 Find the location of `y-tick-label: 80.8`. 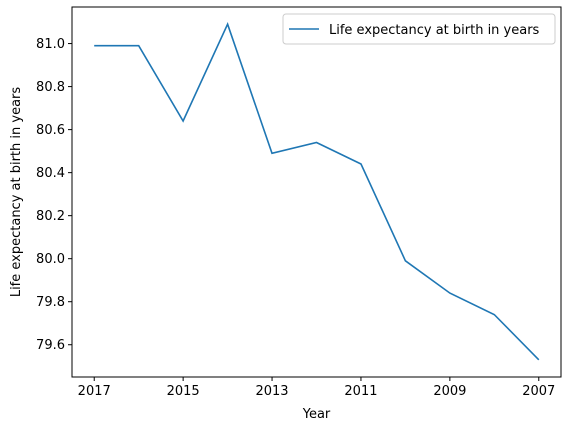

y-tick-label: 80.8 is located at coordinates (50, 87).